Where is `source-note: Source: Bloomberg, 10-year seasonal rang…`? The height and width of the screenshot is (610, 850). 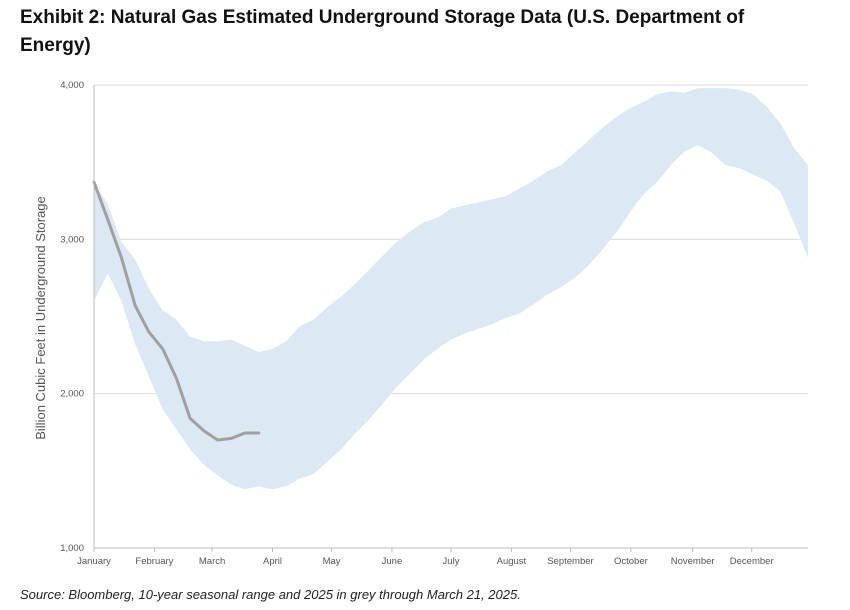 source-note: Source: Bloomberg, 10-year seasonal rang… is located at coordinates (270, 594).